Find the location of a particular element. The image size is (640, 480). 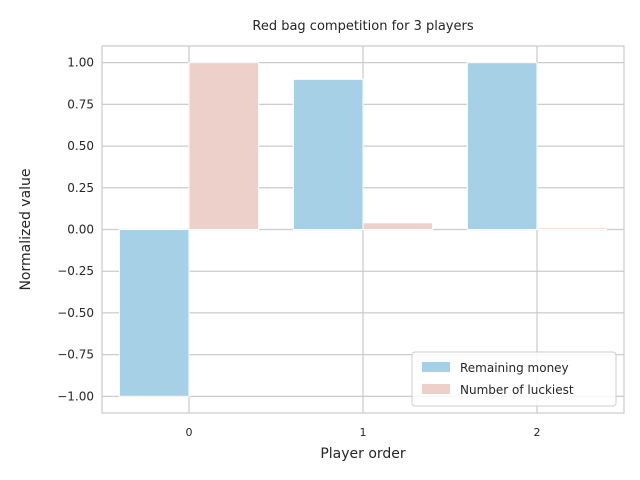

y-tick-label: 0.50 is located at coordinates (80, 146).